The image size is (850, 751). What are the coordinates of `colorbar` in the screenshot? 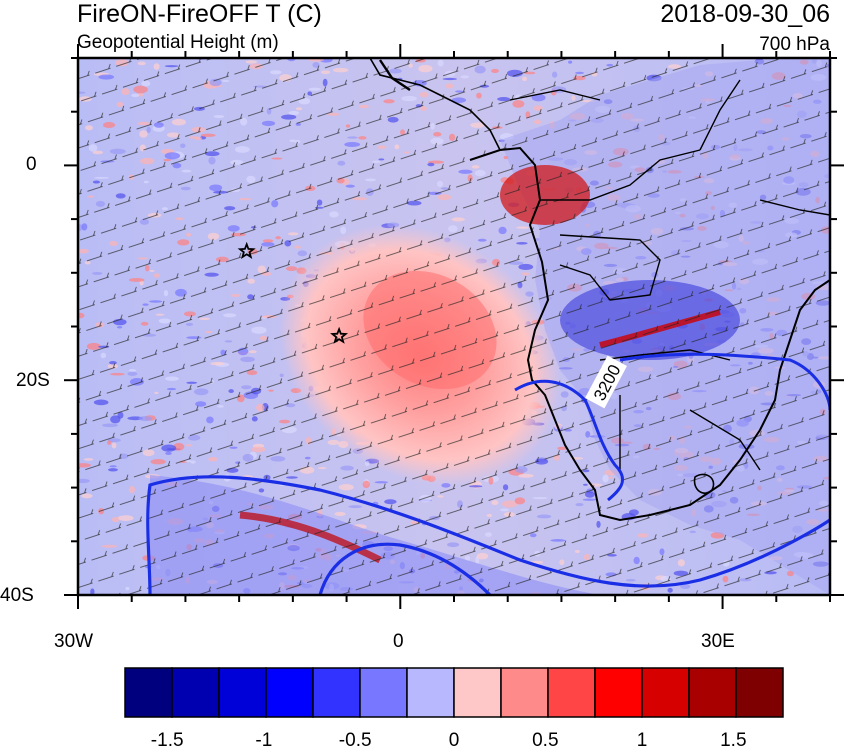 It's located at (454, 692).